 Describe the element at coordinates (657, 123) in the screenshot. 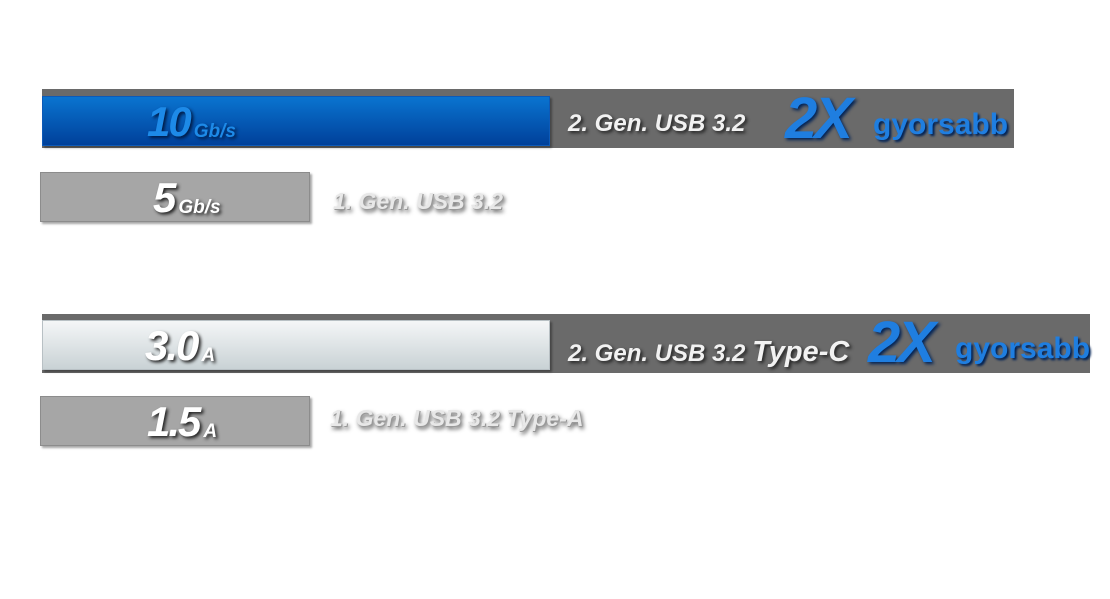

I see `bar-label-gen2: 2. Gen. USB 3.2` at that location.